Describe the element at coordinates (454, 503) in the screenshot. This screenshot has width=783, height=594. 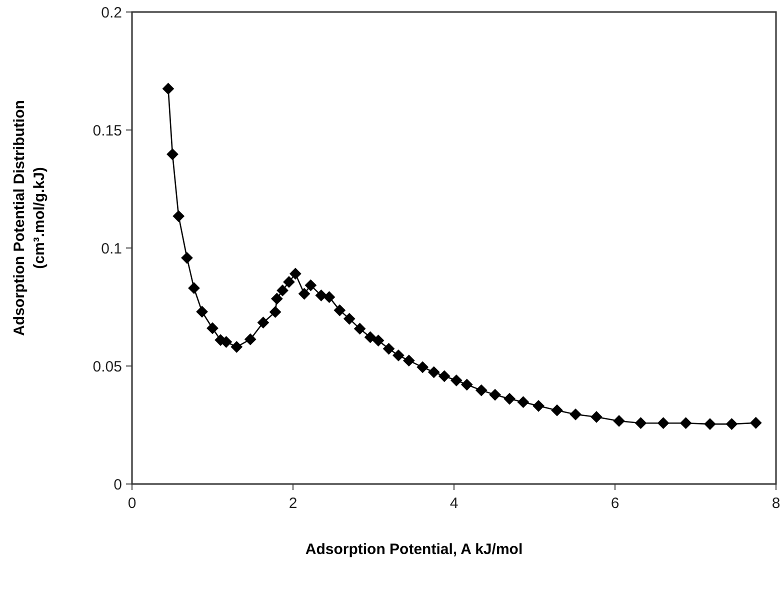
I see `x-tick-label: 4` at that location.